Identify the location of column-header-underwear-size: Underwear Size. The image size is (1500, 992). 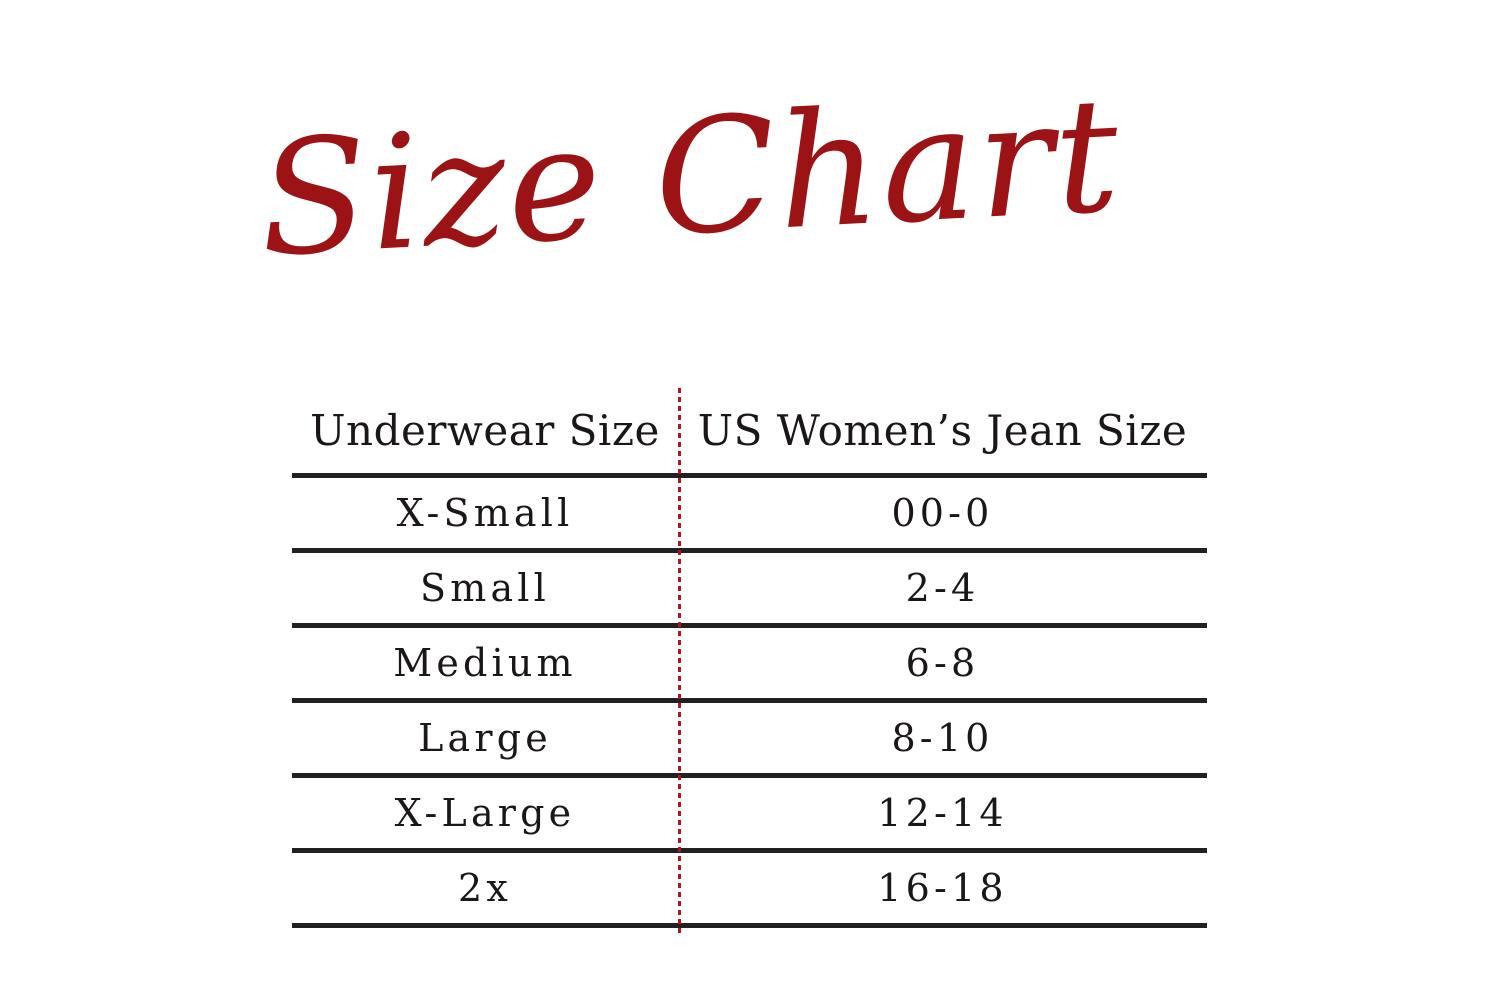
(485, 430).